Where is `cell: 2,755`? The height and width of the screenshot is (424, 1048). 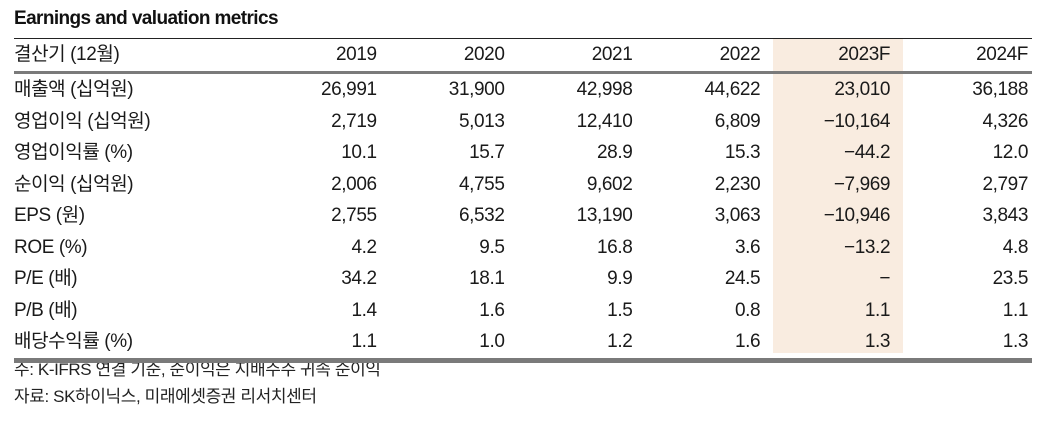
cell: 2,755 is located at coordinates (354, 215).